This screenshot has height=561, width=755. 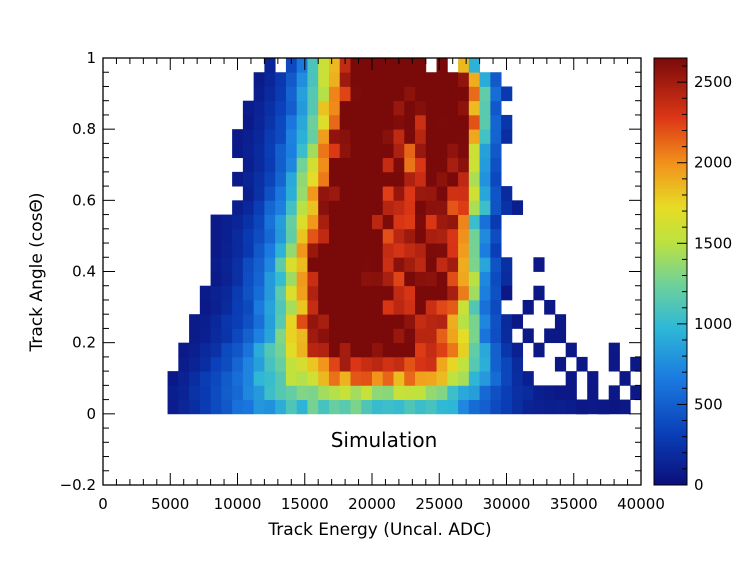 I want to click on colorbar-gradient, so click(x=670, y=271).